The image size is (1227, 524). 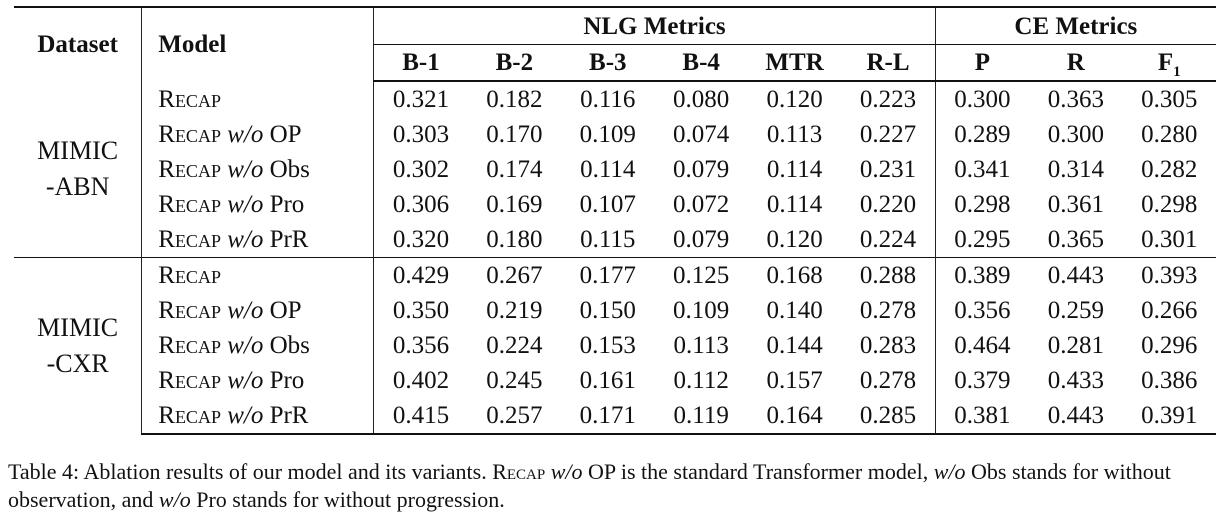 I want to click on header-model: Model, so click(x=258, y=43).